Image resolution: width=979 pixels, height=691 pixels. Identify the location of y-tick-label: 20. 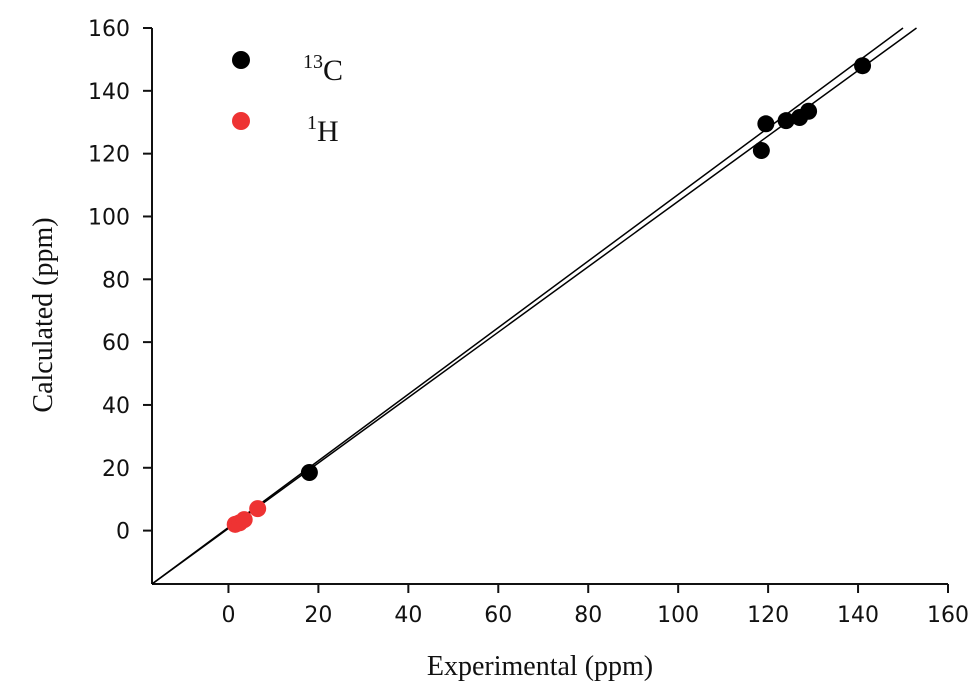
(116, 469).